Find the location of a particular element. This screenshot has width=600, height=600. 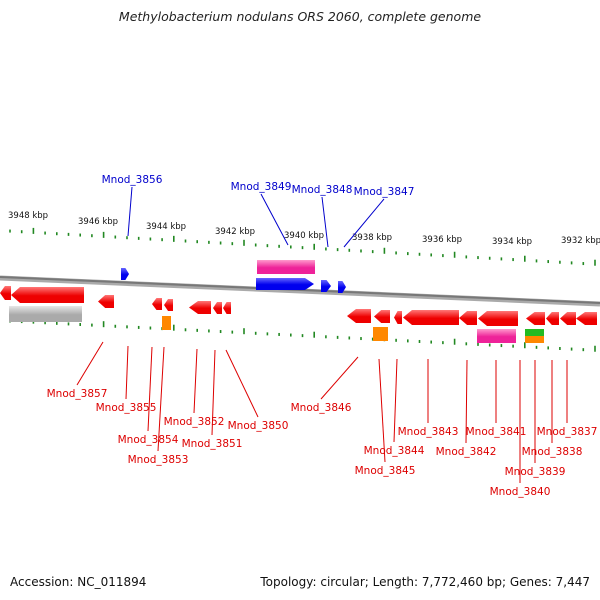

reverse-gene-label: Mnod_3843 is located at coordinates (428, 432).